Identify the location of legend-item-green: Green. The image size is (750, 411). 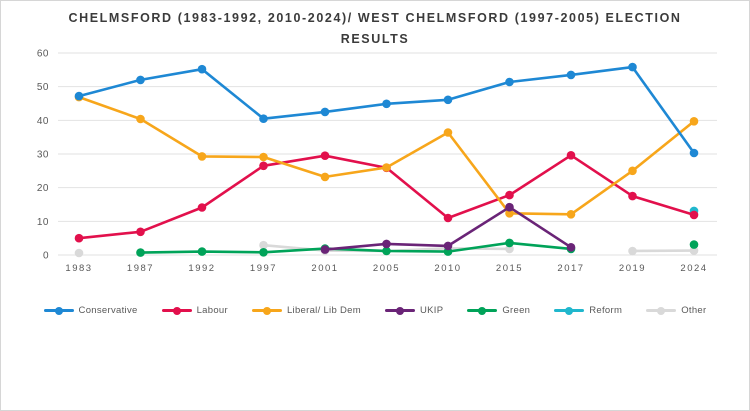
(498, 310).